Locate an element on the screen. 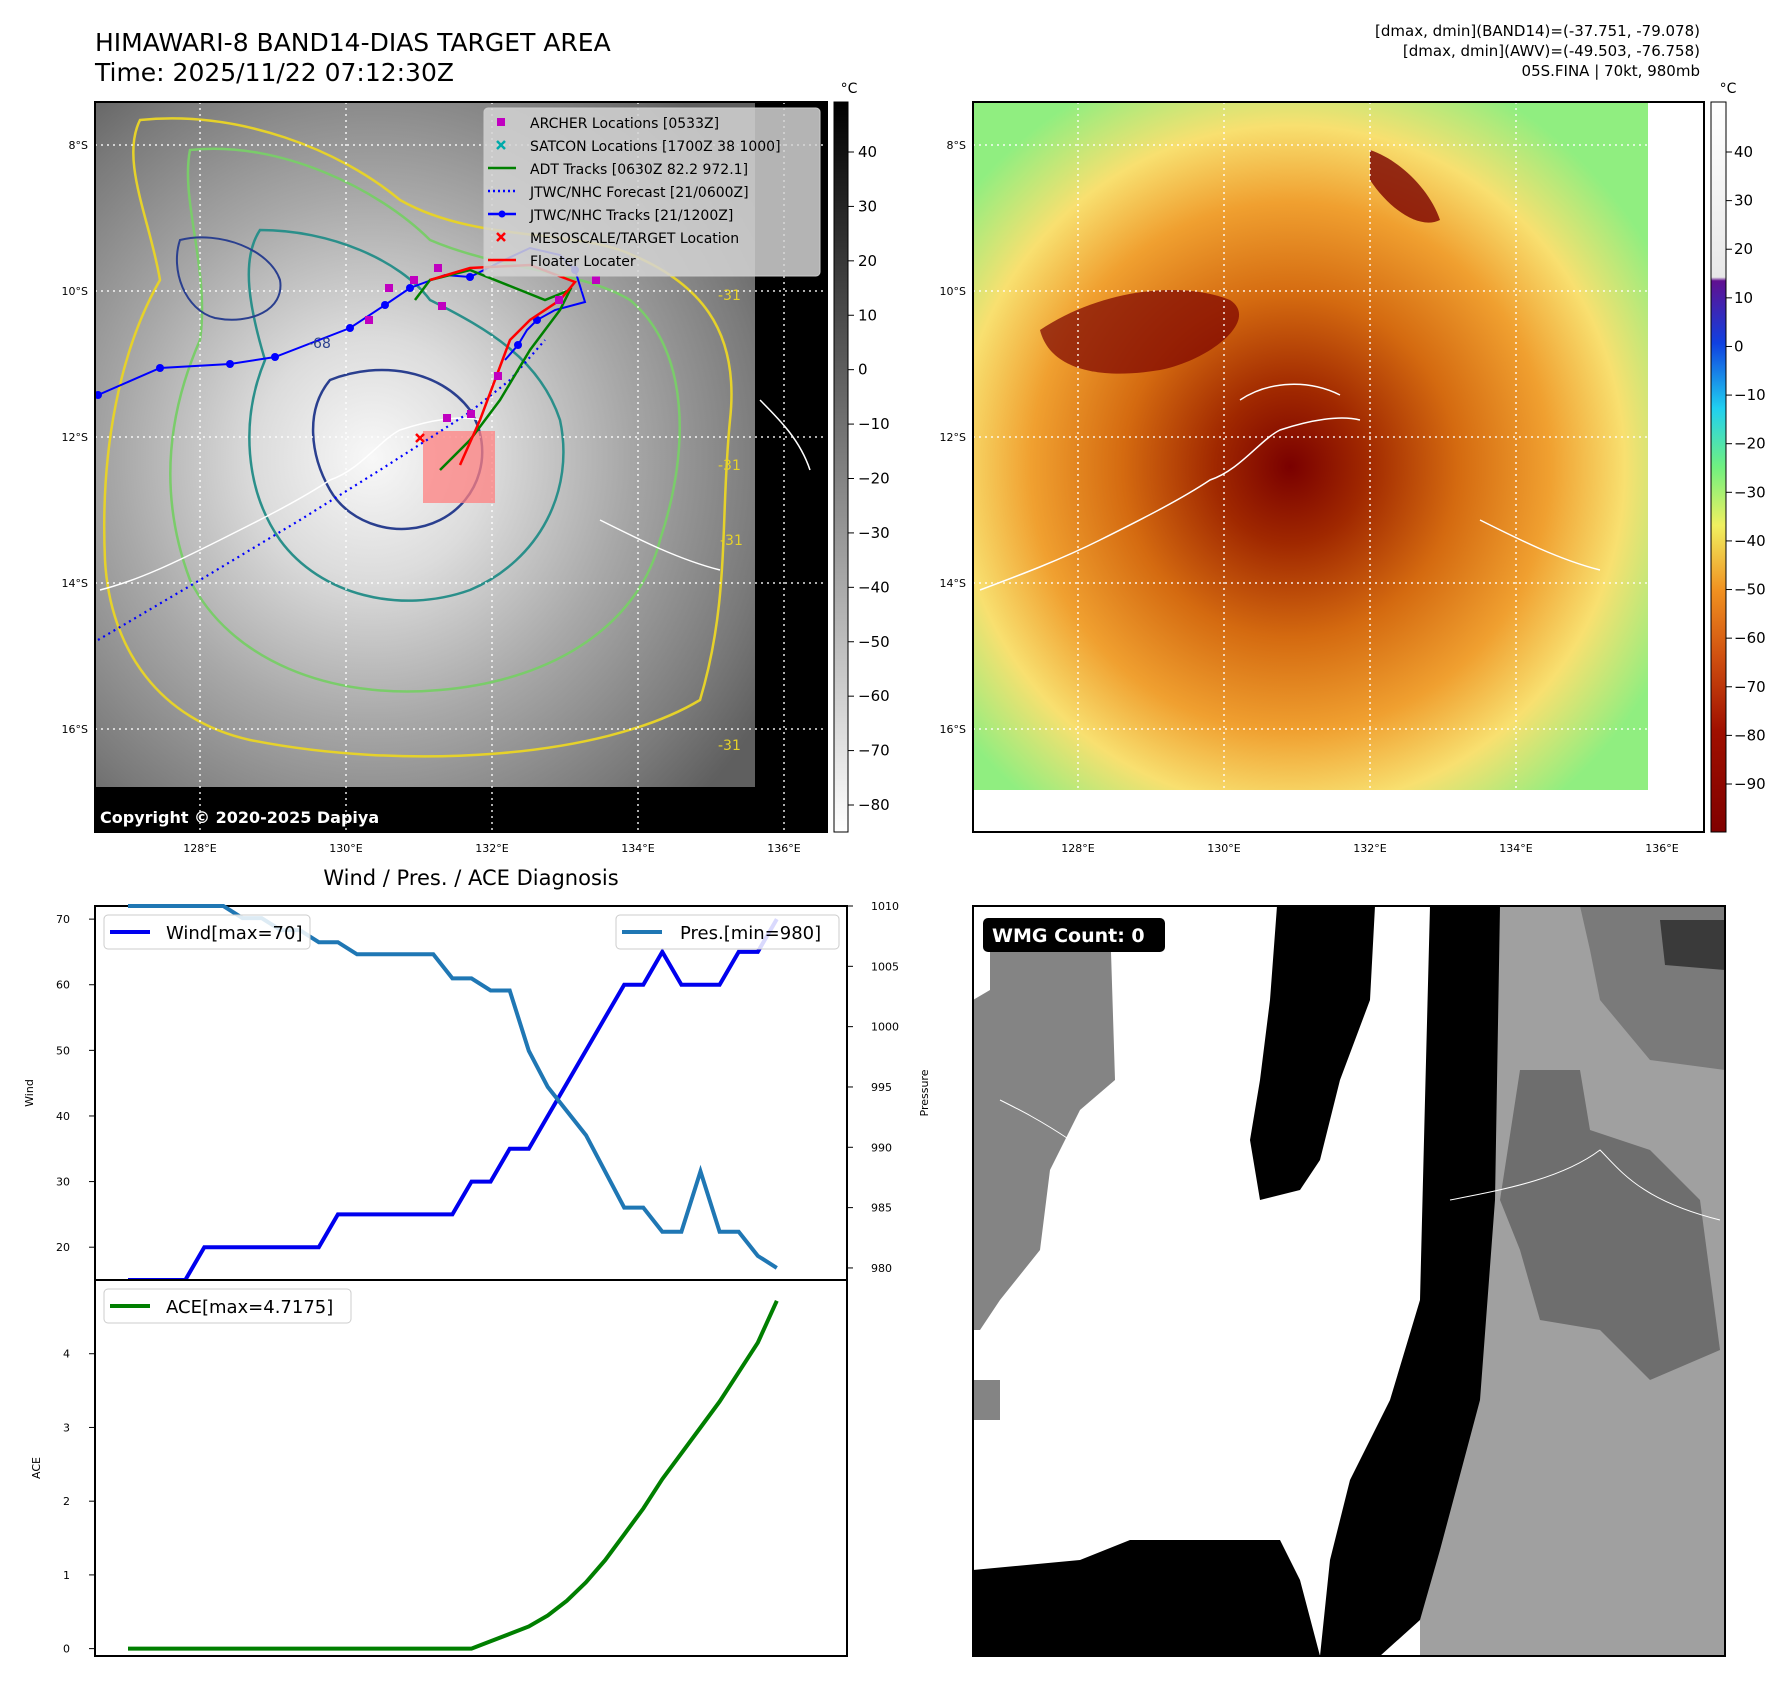 This screenshot has width=1788, height=1690. pressure-tick-label: 1000 is located at coordinates (885, 1027).